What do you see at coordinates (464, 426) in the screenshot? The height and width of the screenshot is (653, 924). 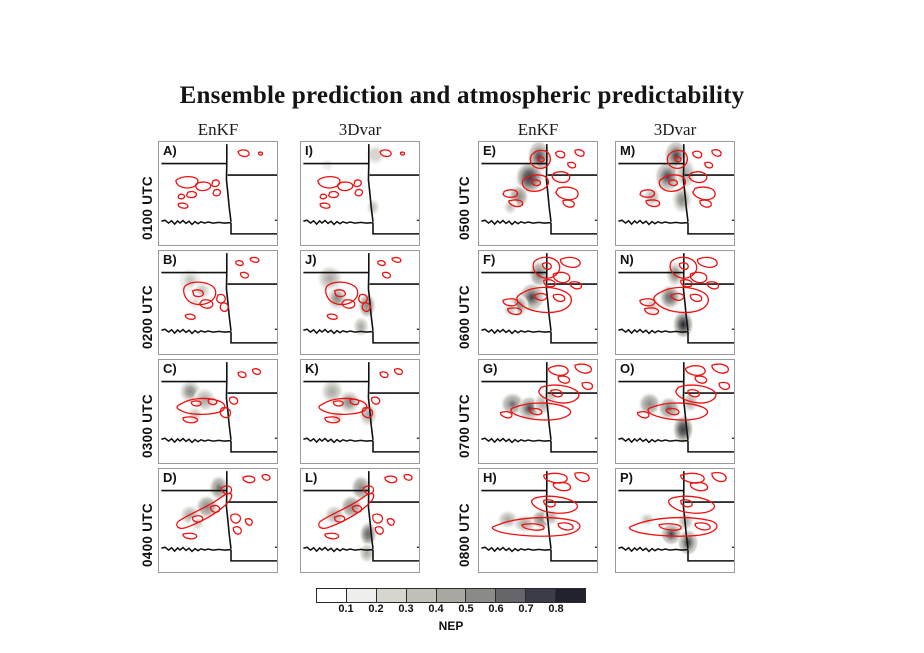 I see `row-label-0700-utc: 0700 UTC` at bounding box center [464, 426].